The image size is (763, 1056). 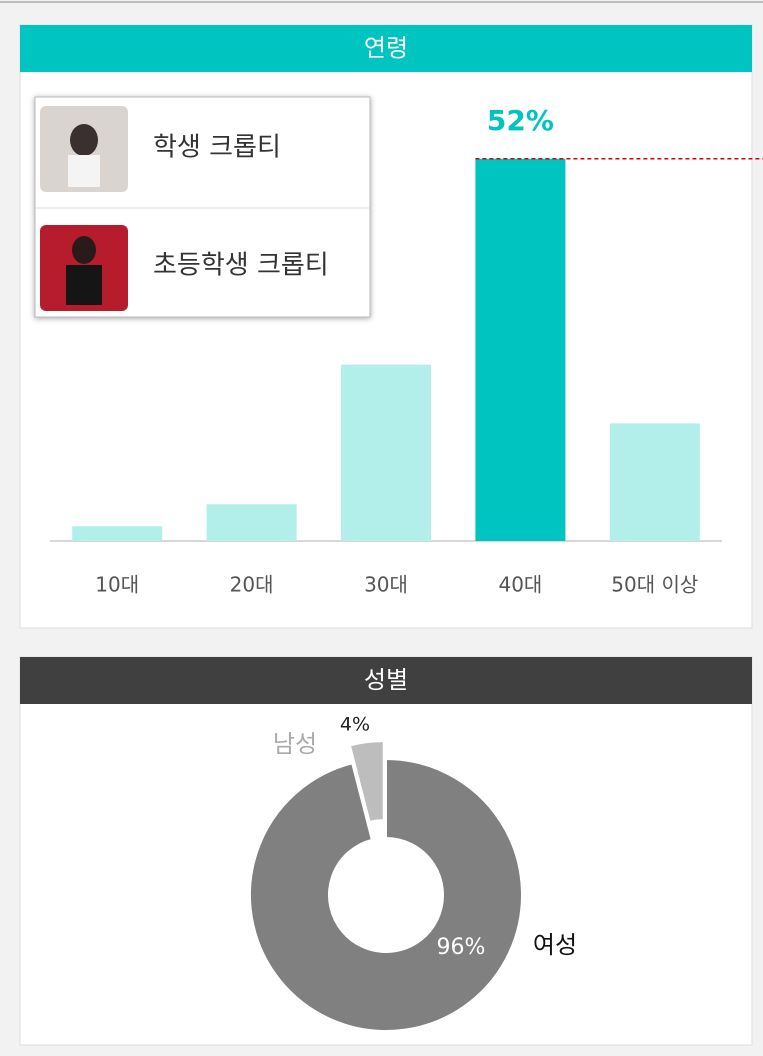 I want to click on value-label: 4%, so click(x=355, y=725).